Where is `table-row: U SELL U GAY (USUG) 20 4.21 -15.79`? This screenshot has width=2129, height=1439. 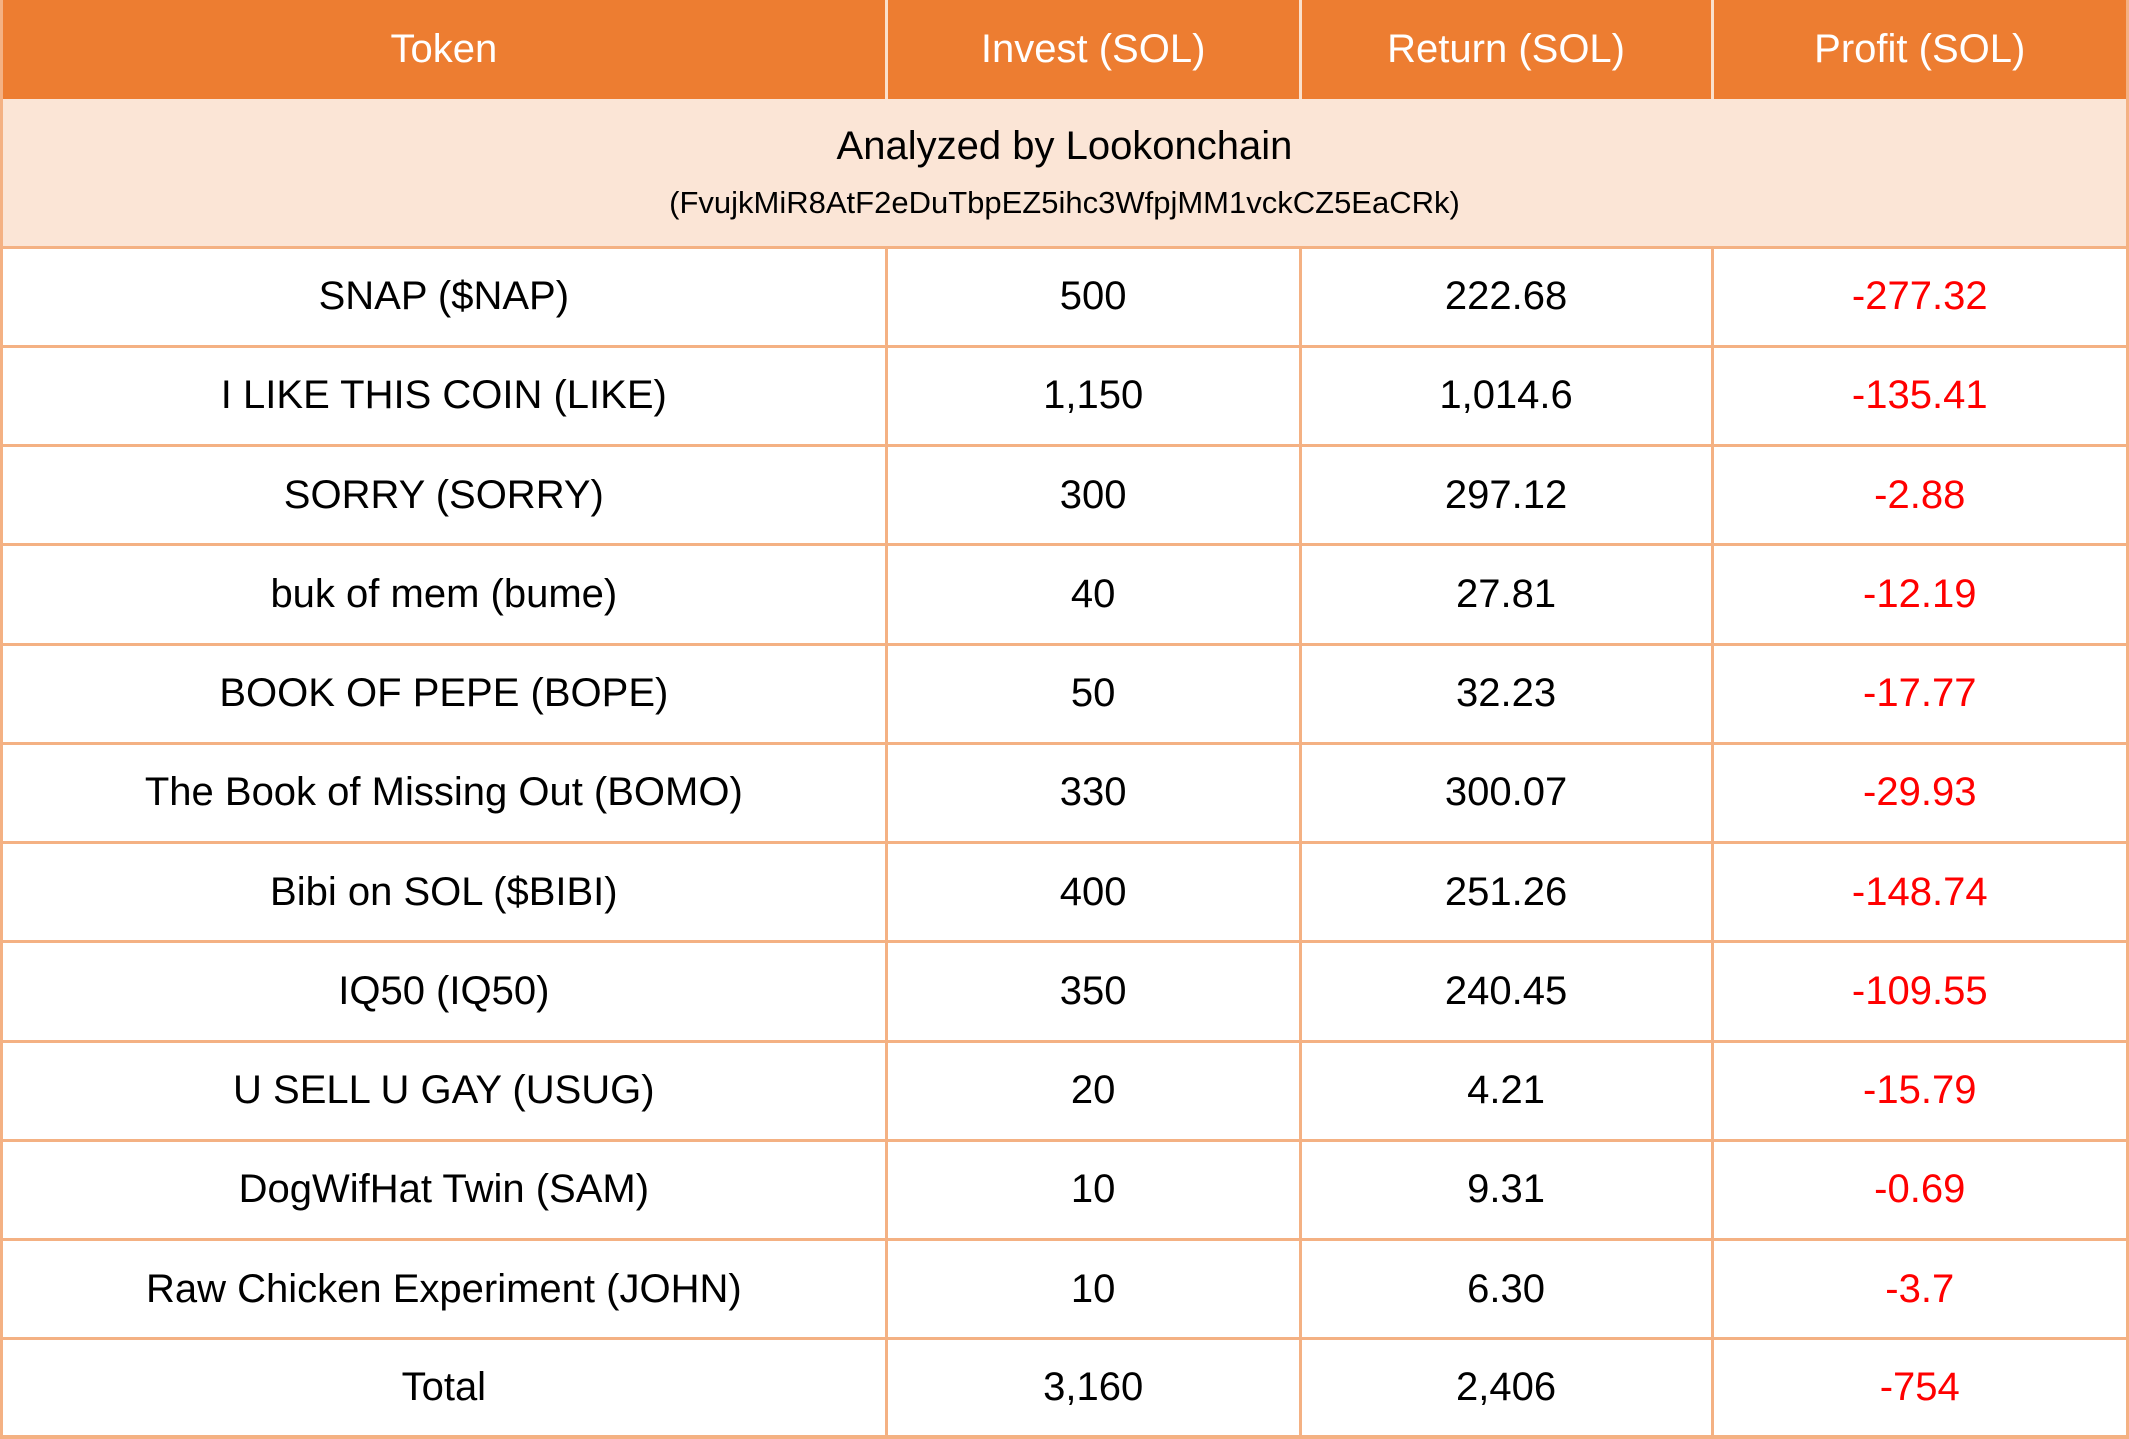
table-row: U SELL U GAY (USUG) 20 4.21 -15.79 is located at coordinates (1064, 1091).